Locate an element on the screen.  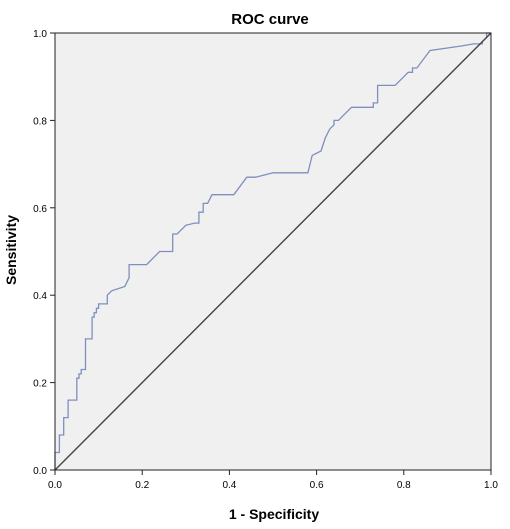
y-tick-label: 0.6 is located at coordinates (40, 209).